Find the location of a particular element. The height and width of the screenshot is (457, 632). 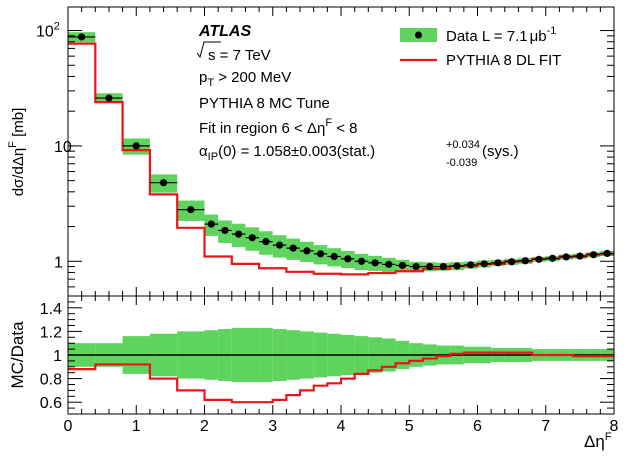

svg-text: (sys.) is located at coordinates (500, 151).